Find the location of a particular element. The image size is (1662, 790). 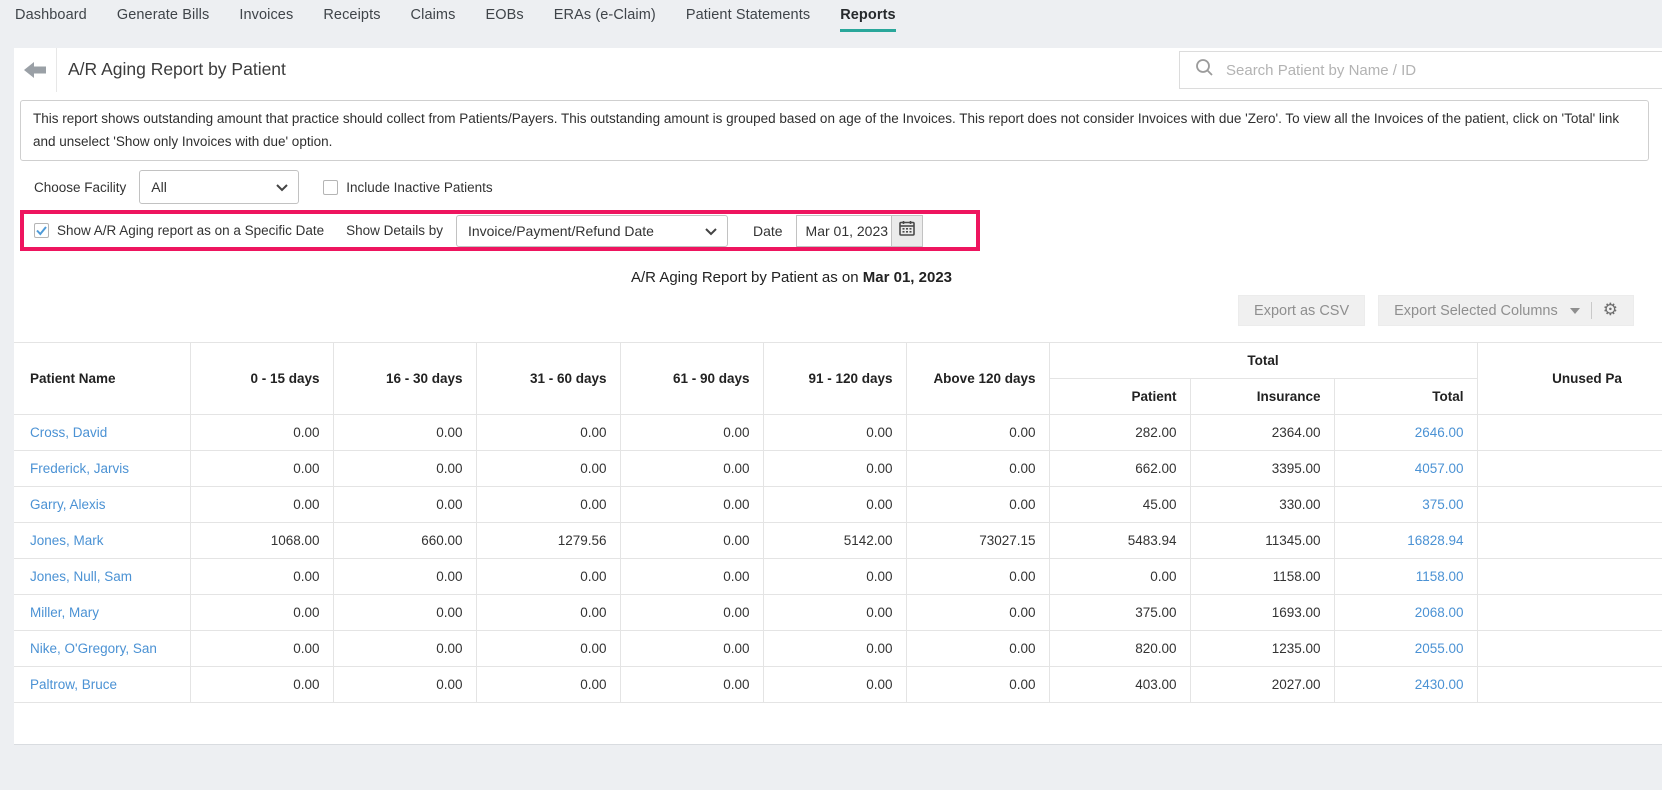

search-input is located at coordinates (1444, 70).